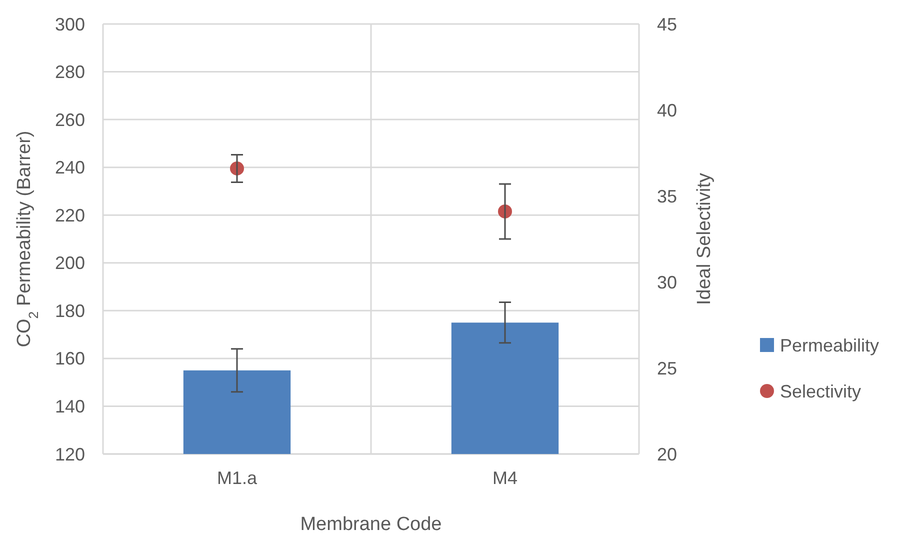  I want to click on y-tick-label: 140, so click(69, 406).